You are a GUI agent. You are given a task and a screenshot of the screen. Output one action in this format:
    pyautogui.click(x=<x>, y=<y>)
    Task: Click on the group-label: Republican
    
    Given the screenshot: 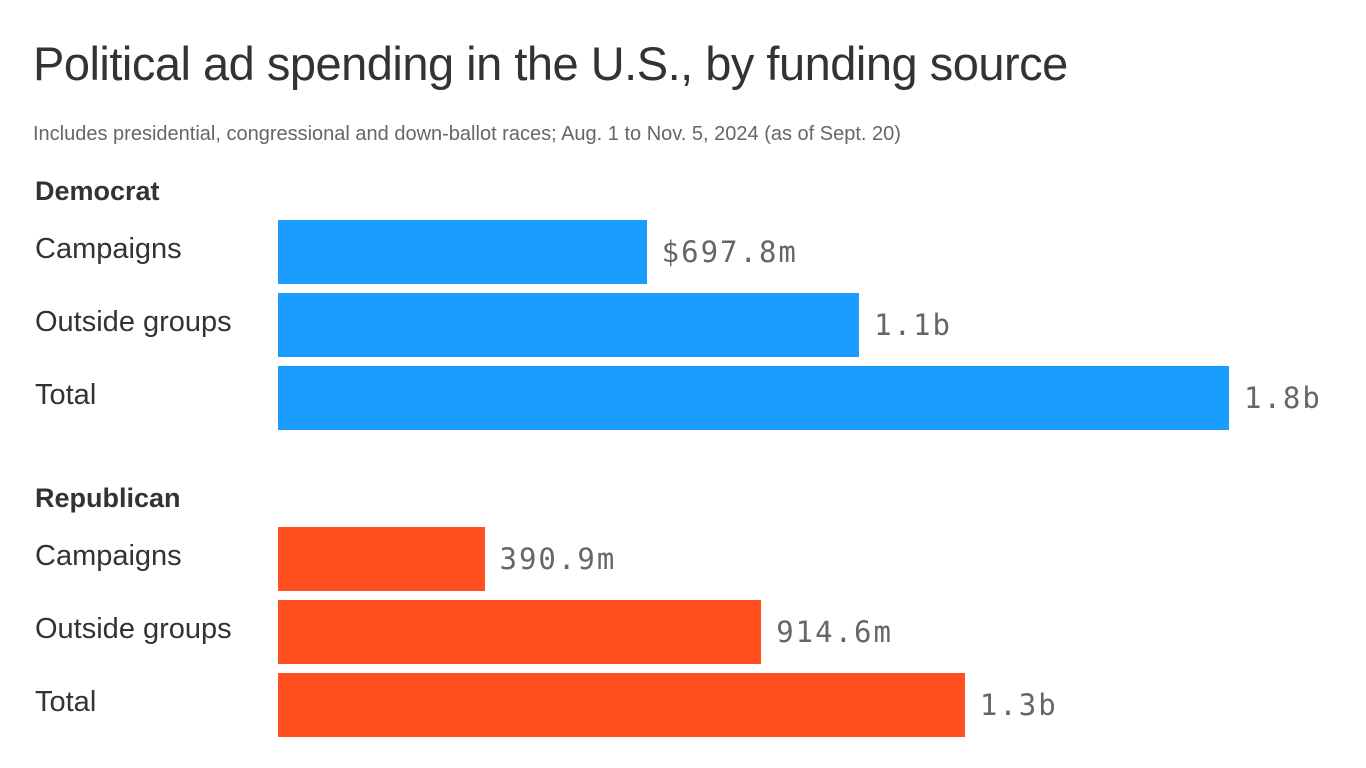 What is the action you would take?
    pyautogui.click(x=108, y=498)
    